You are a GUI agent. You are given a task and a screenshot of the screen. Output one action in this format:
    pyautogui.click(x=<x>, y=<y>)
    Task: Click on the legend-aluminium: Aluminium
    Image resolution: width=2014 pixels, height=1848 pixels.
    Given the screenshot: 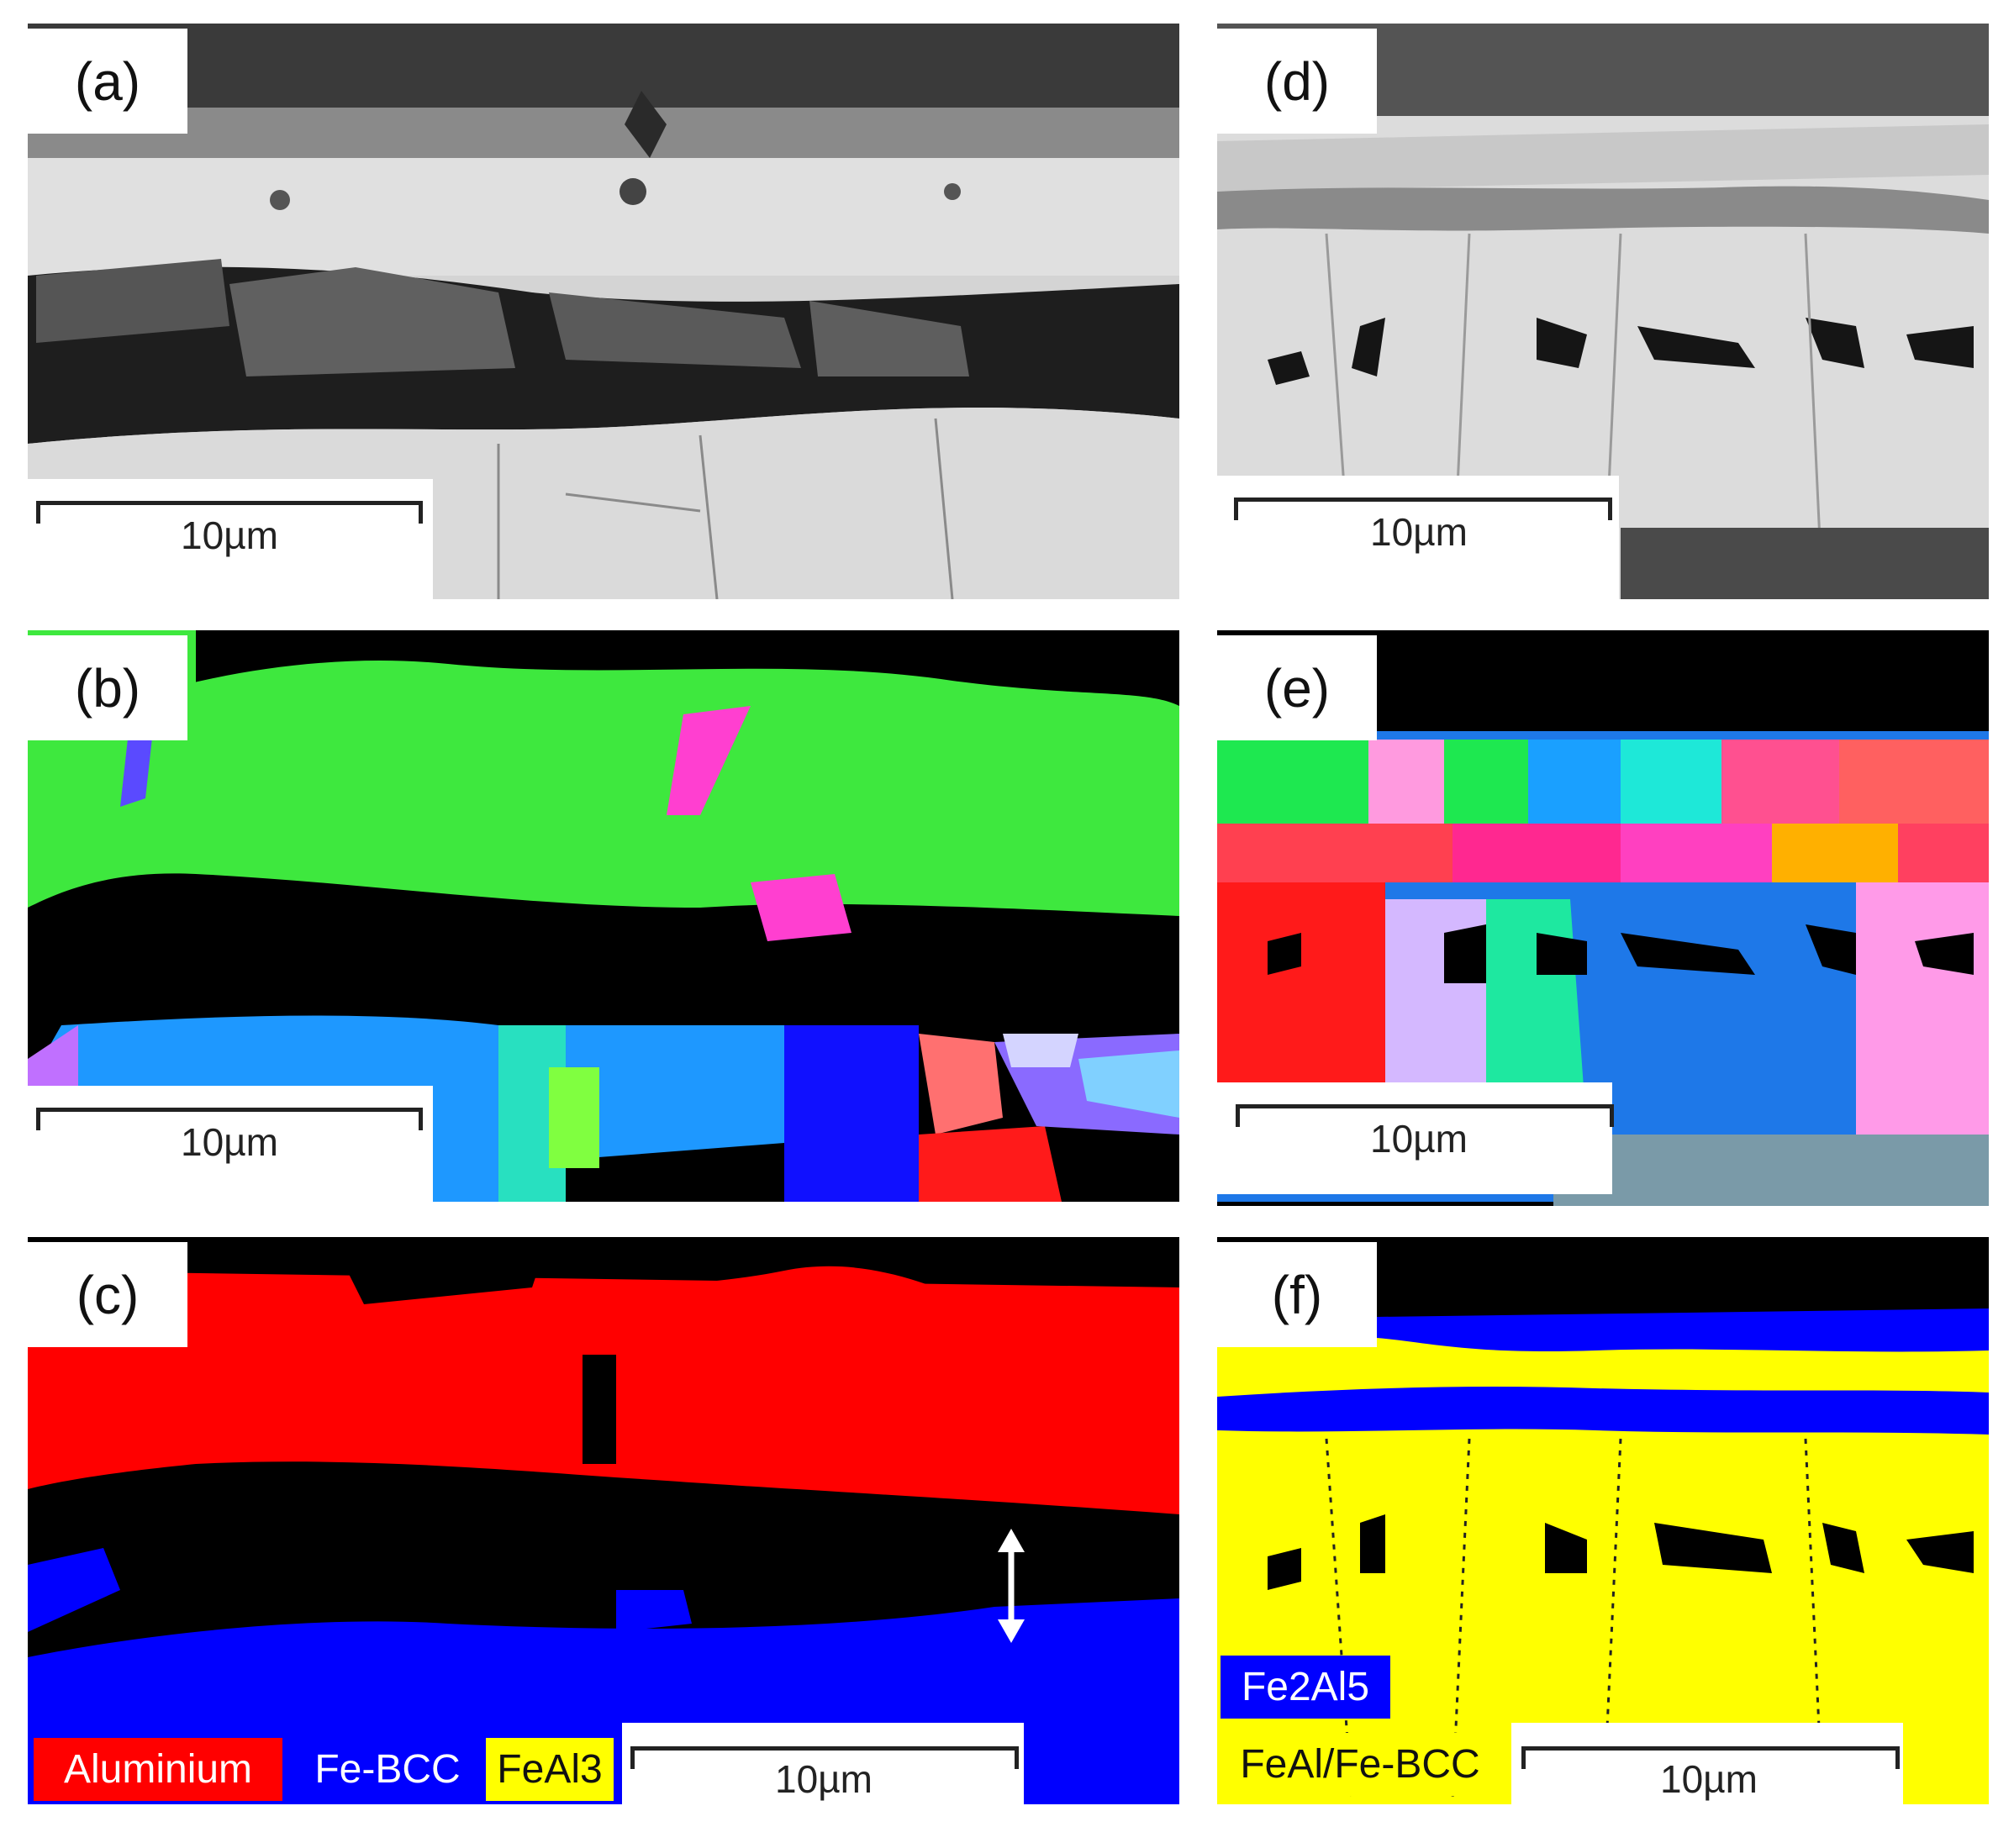 What is the action you would take?
    pyautogui.click(x=158, y=1769)
    